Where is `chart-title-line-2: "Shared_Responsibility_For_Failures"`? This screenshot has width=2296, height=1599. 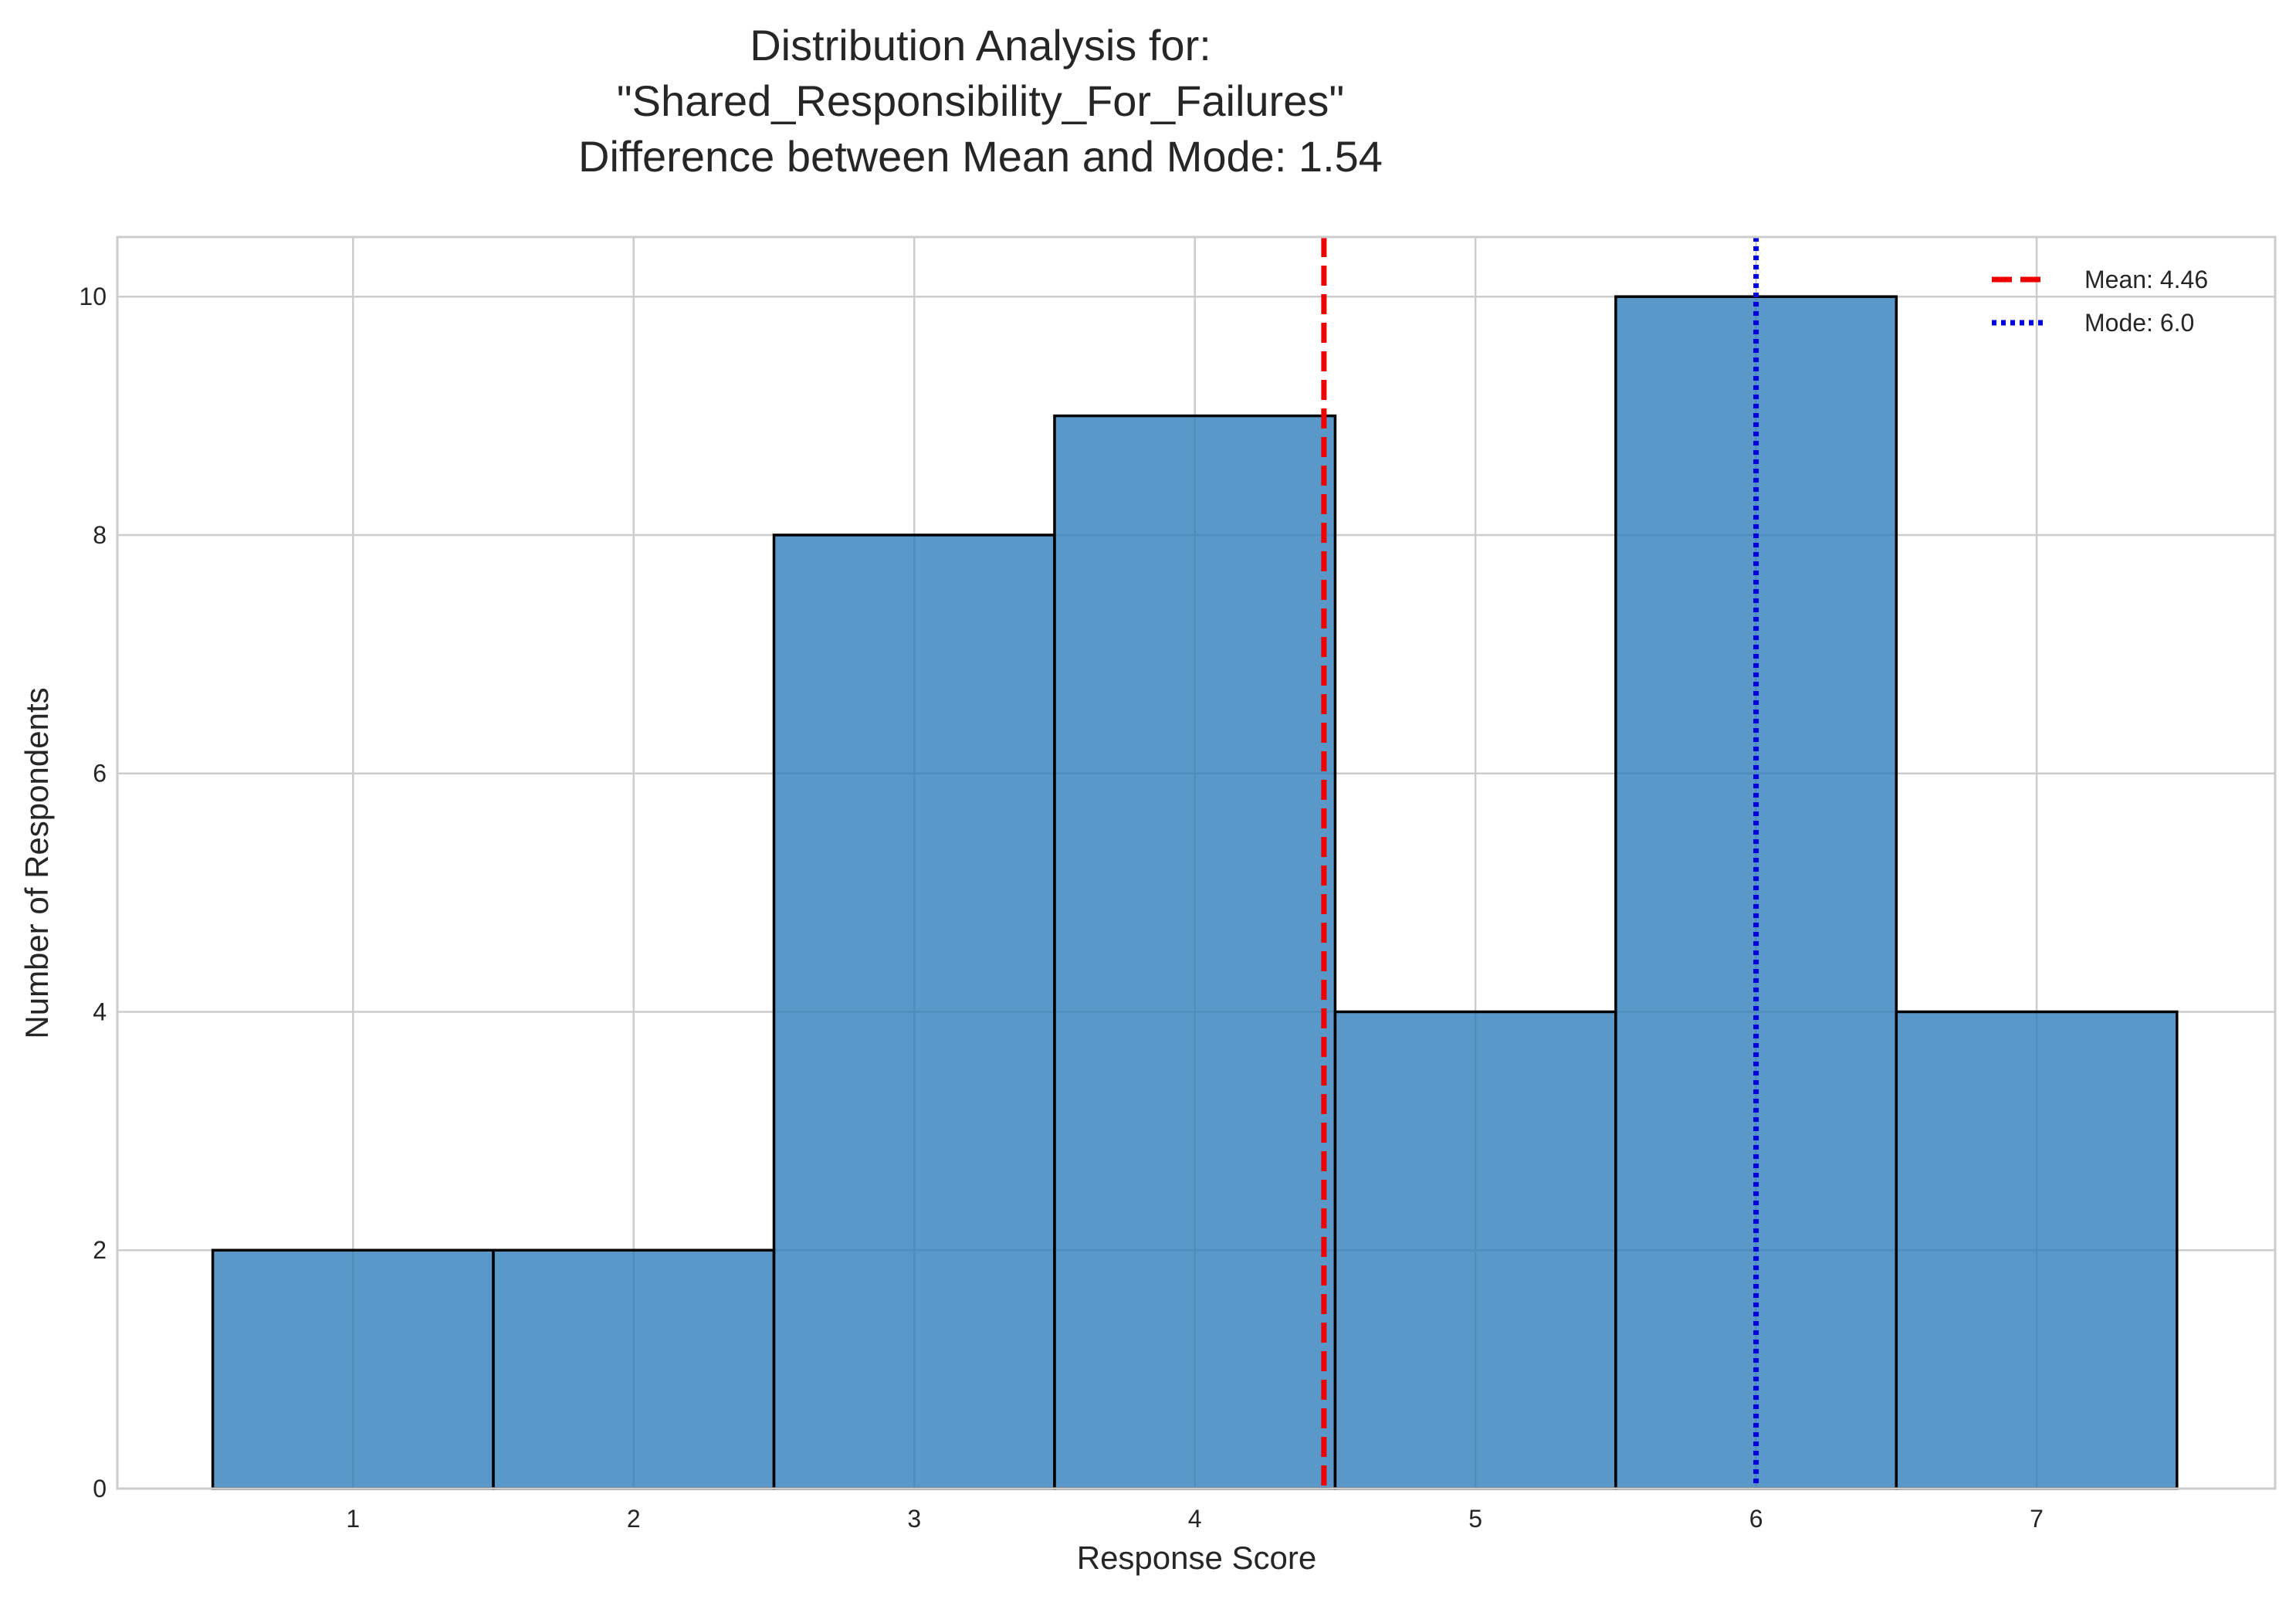 chart-title-line-2: "Shared_Responsibility_For_Failures" is located at coordinates (980, 100).